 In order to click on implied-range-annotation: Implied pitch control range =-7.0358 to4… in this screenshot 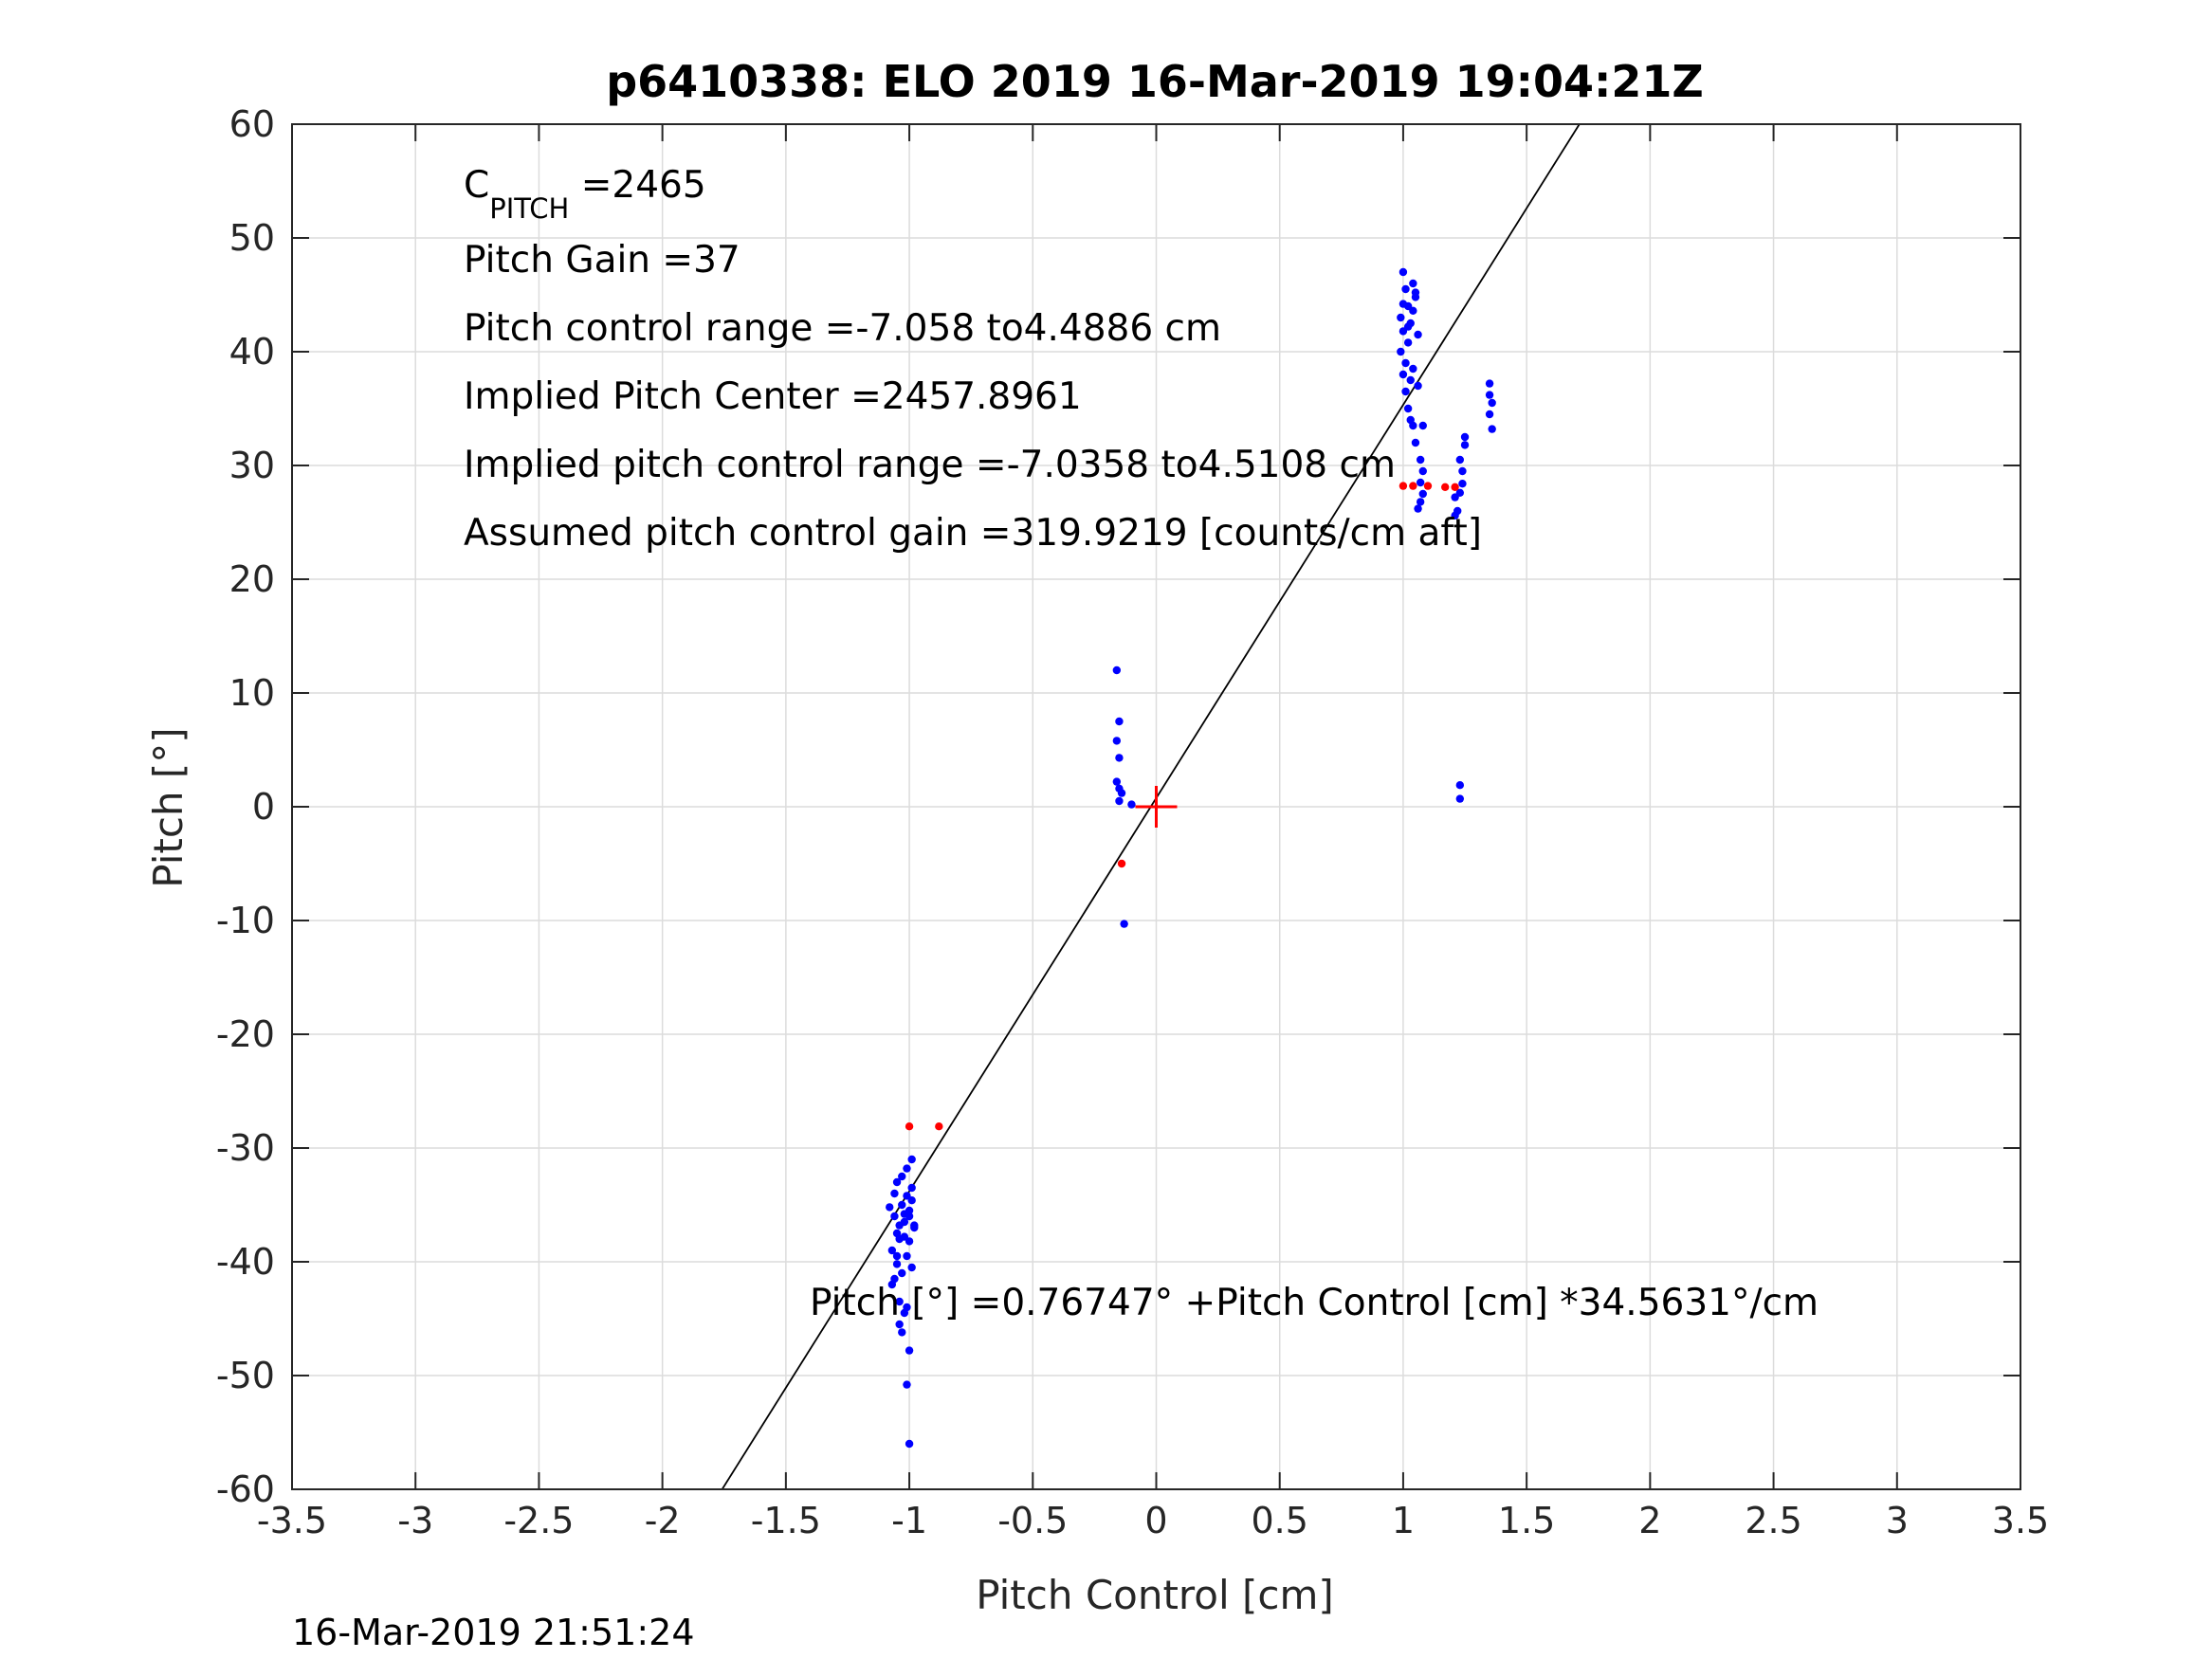, I will do `click(930, 465)`.